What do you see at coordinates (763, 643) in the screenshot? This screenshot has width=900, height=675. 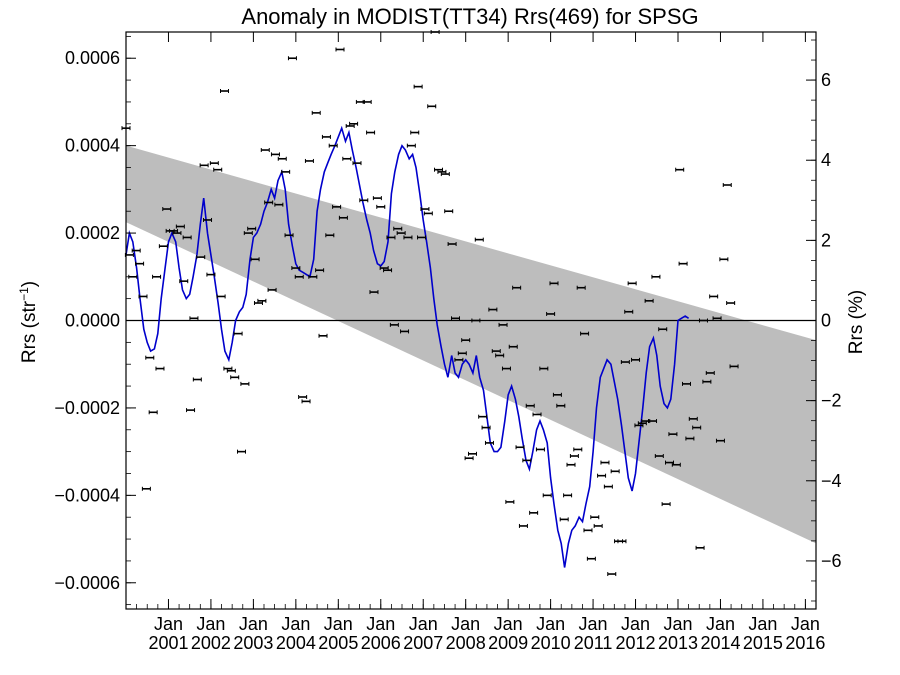 I see `x-tick-label-year: 2015` at bounding box center [763, 643].